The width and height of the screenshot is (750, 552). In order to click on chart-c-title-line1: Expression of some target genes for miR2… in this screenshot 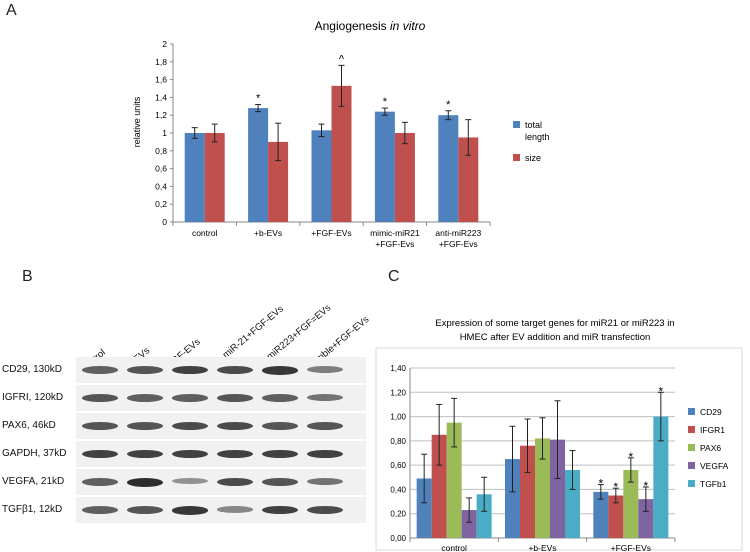, I will do `click(554, 323)`.